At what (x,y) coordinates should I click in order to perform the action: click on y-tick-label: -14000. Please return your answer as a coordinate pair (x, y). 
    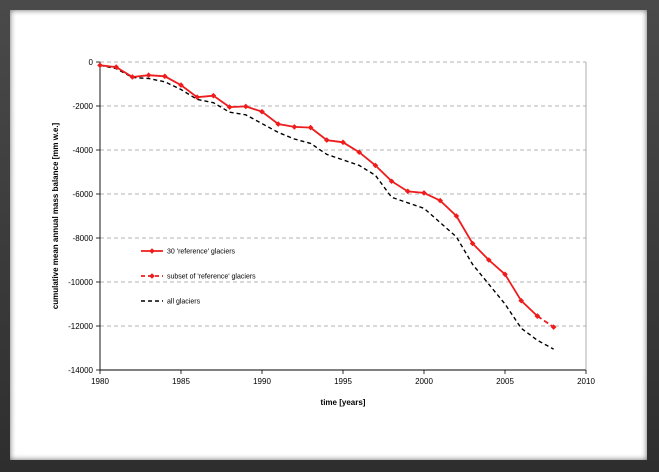
    Looking at the image, I should click on (80, 370).